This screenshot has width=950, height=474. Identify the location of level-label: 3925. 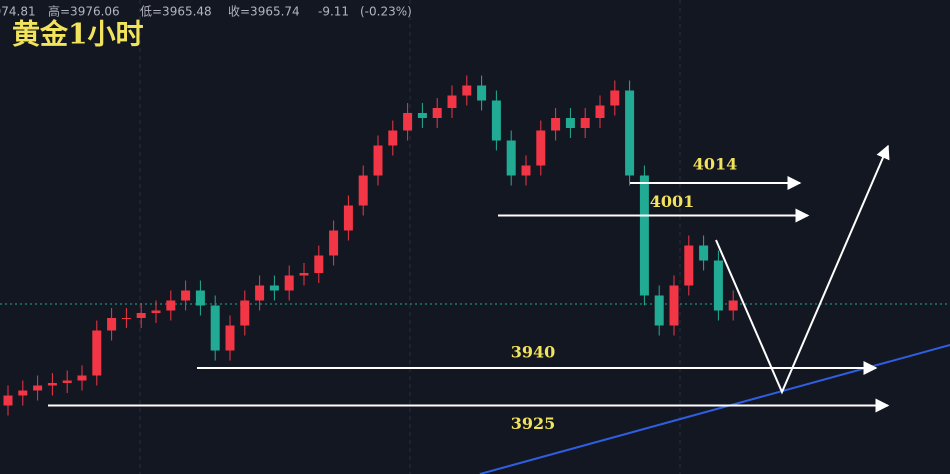
(533, 423).